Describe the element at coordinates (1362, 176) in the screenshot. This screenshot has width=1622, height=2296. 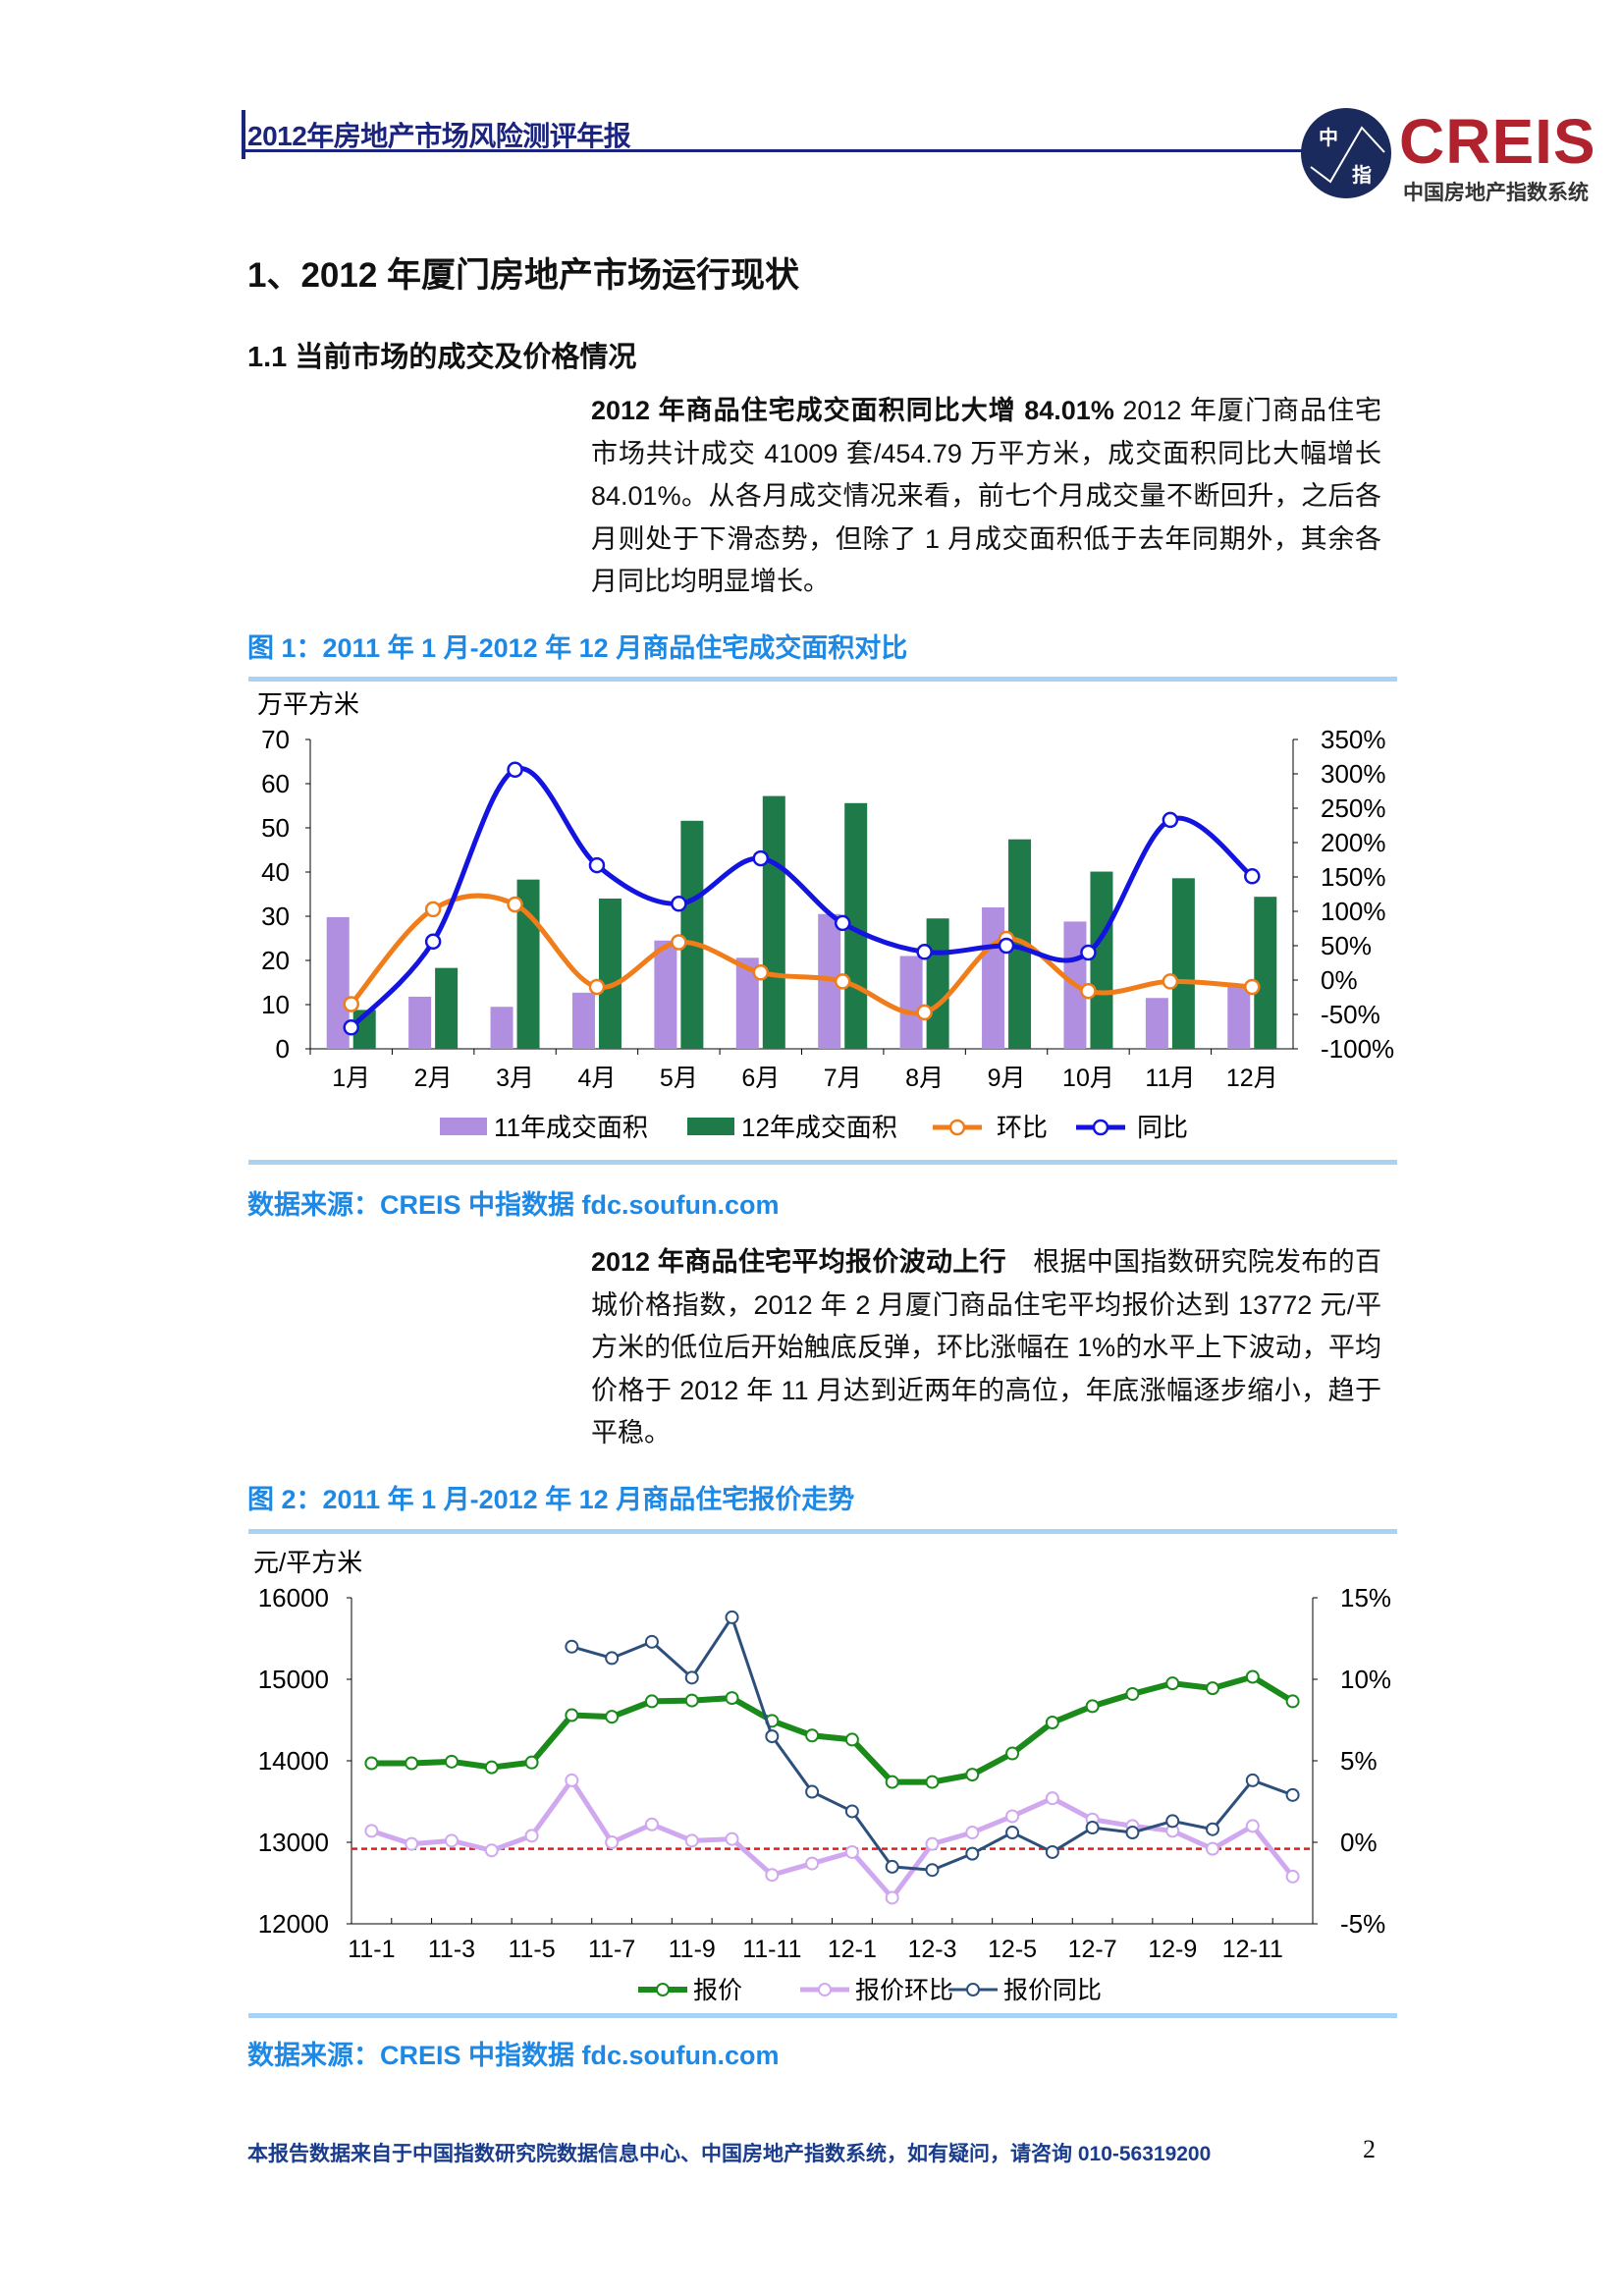
I see `logo-char: 指` at that location.